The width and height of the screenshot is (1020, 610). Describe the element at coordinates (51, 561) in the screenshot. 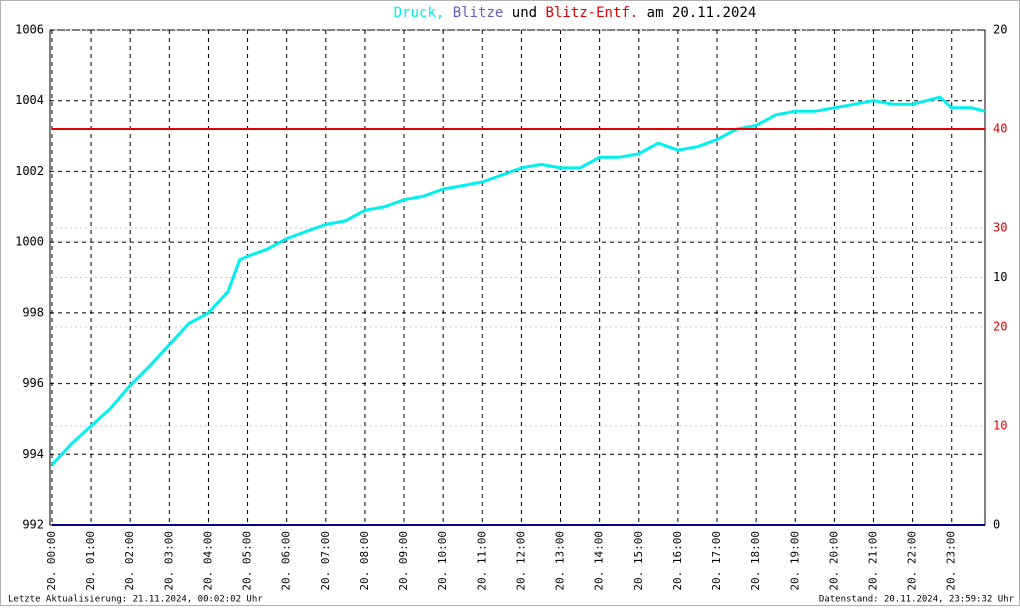

I see `x-tick-label: 20. 00:00` at that location.